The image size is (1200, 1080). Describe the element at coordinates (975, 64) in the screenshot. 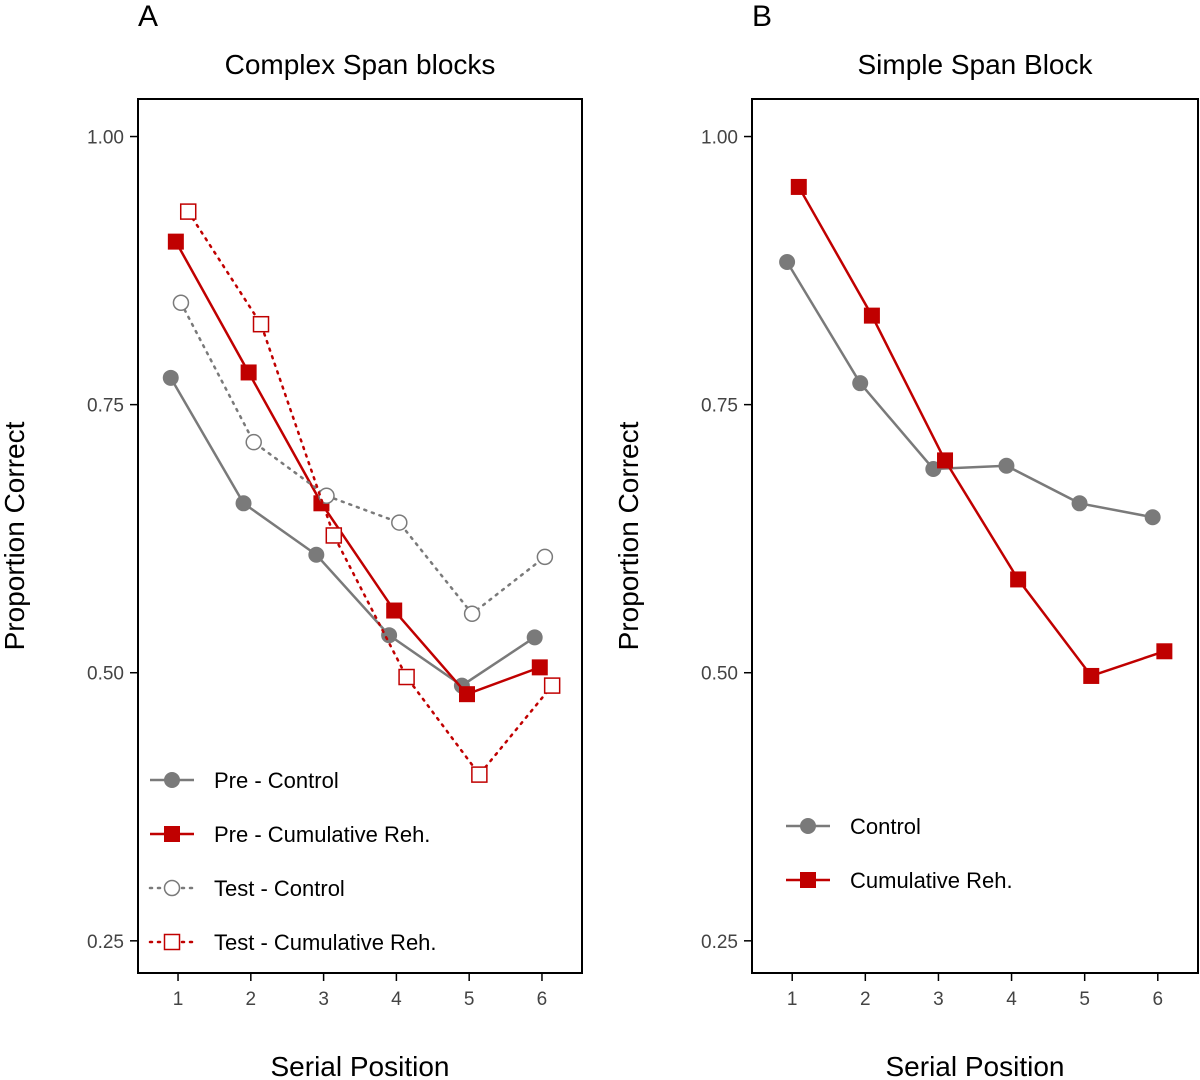

I see `panel-title: Simple Span Block` at that location.